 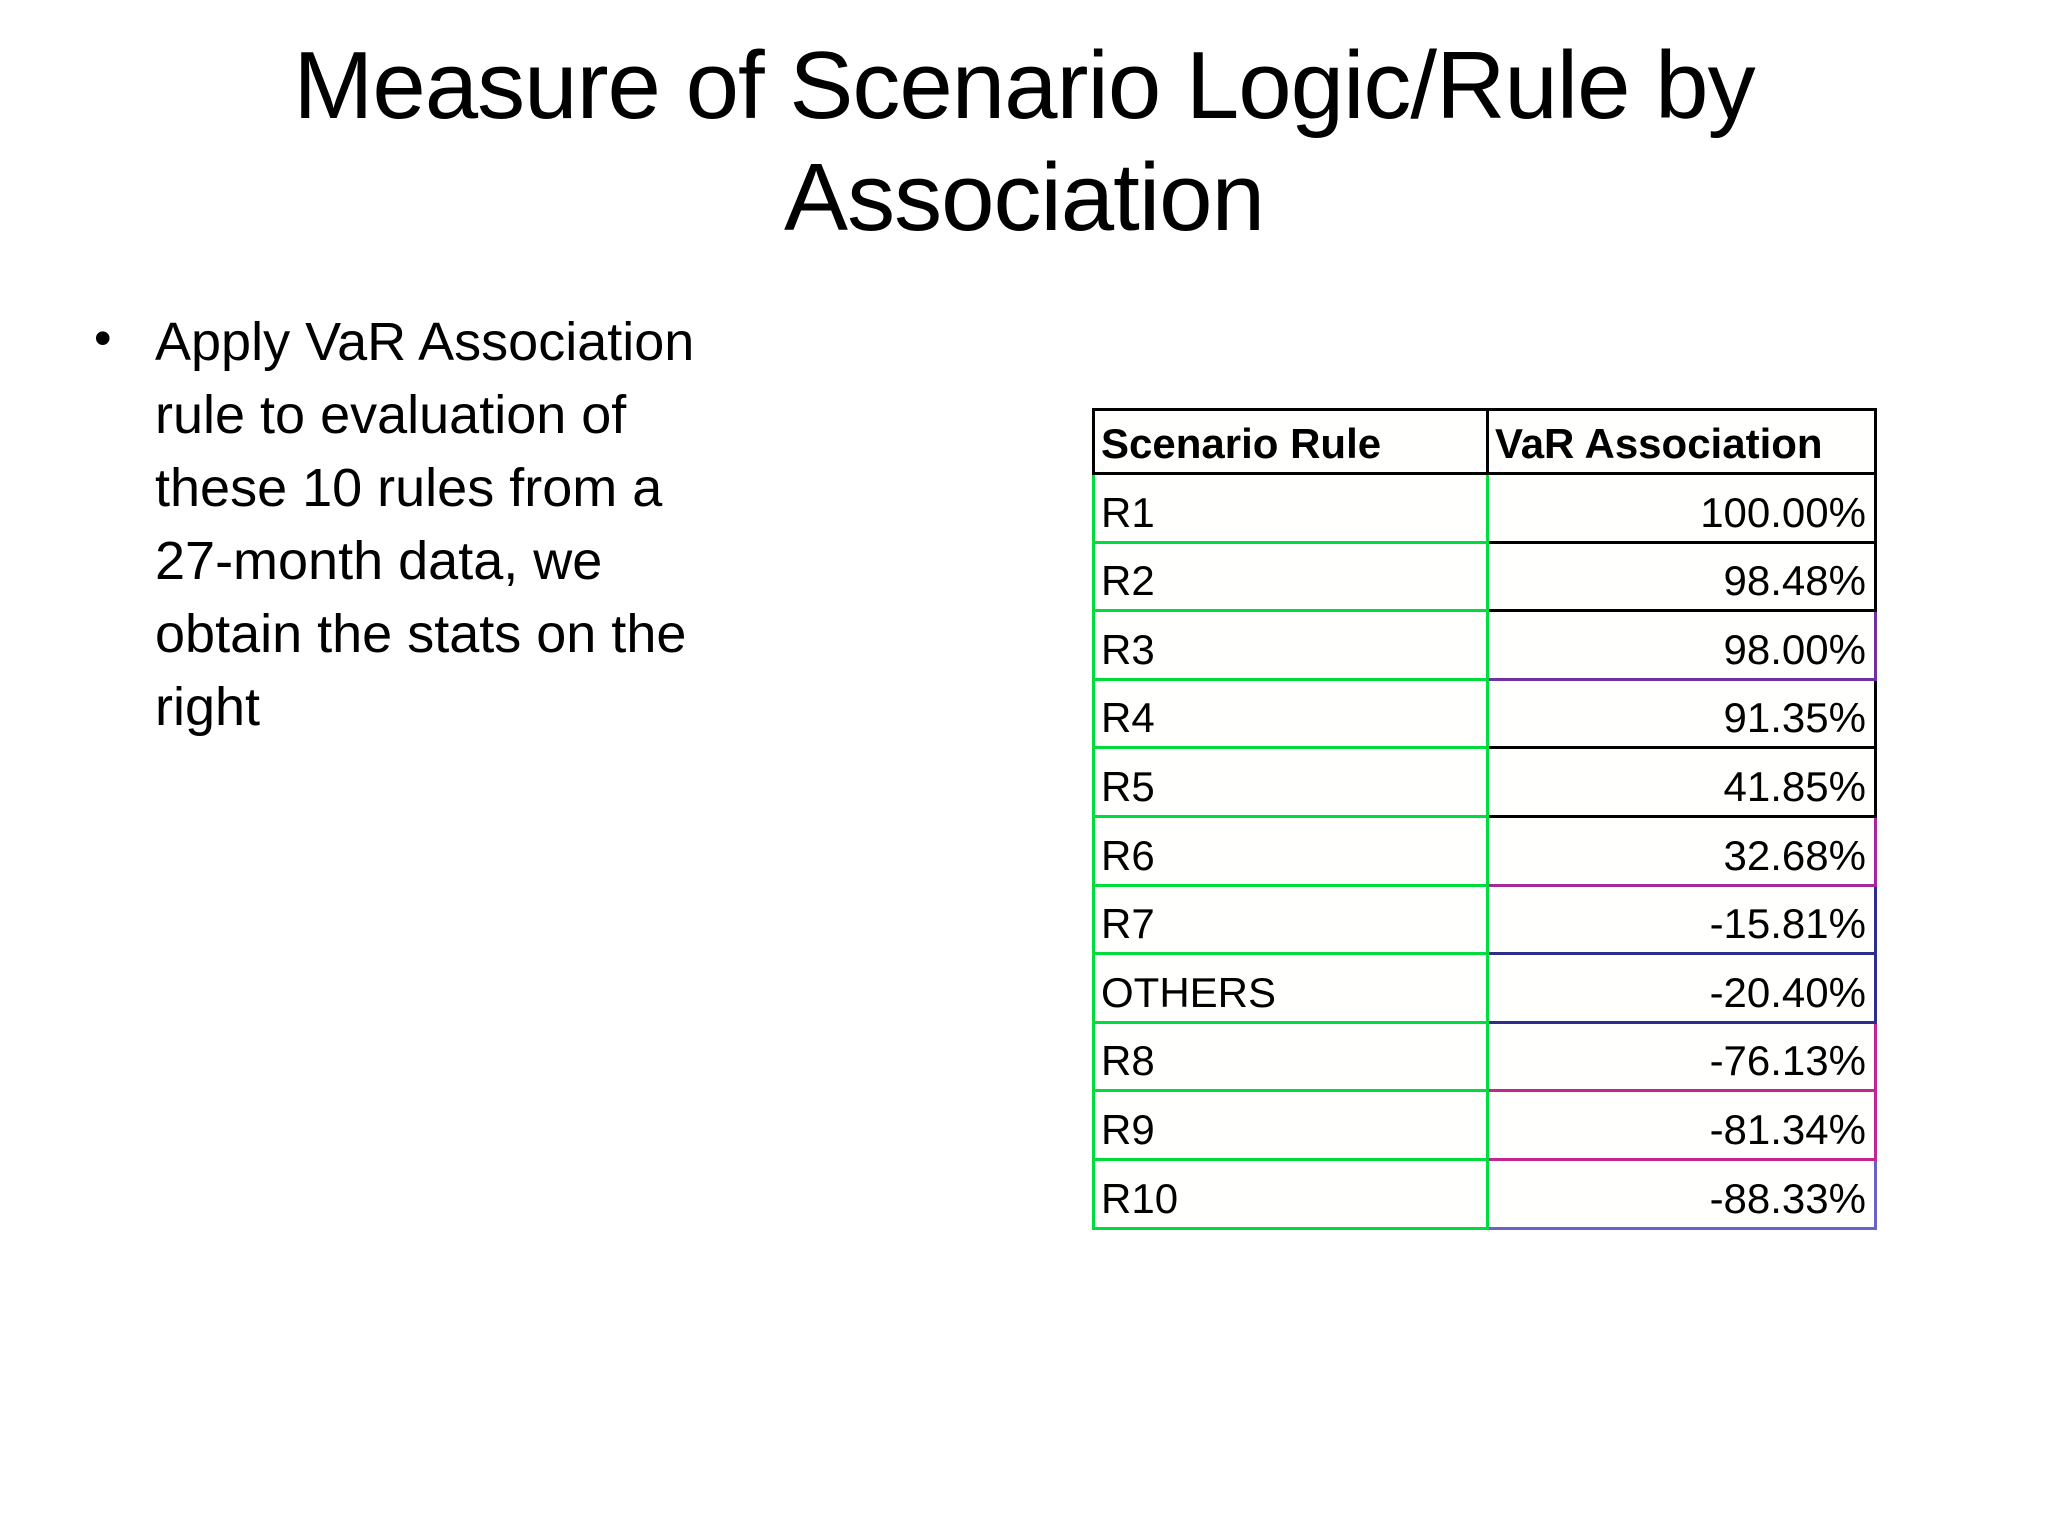 What do you see at coordinates (1290, 578) in the screenshot?
I see `scenario-rule-cell: R2` at bounding box center [1290, 578].